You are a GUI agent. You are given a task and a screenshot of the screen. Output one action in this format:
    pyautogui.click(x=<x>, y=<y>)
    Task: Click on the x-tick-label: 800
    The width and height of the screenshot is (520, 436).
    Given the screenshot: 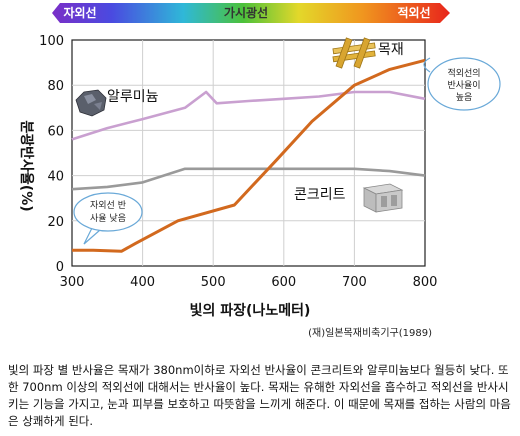 What is the action you would take?
    pyautogui.click(x=425, y=282)
    